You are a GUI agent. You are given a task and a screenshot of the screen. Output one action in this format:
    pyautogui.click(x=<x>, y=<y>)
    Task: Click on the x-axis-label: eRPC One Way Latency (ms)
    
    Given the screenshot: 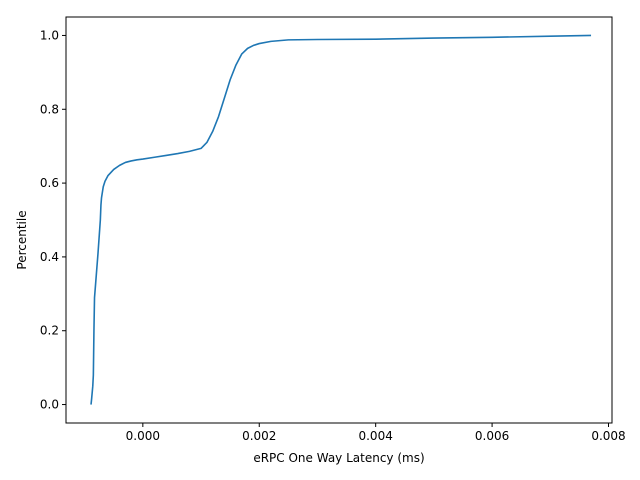 What is the action you would take?
    pyautogui.click(x=338, y=458)
    